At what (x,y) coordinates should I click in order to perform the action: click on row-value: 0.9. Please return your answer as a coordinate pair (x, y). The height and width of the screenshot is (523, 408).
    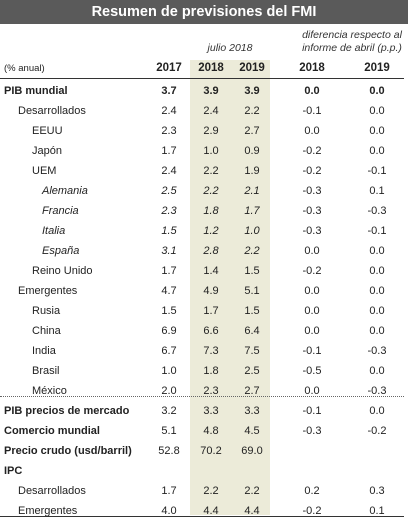
    Looking at the image, I should click on (252, 151).